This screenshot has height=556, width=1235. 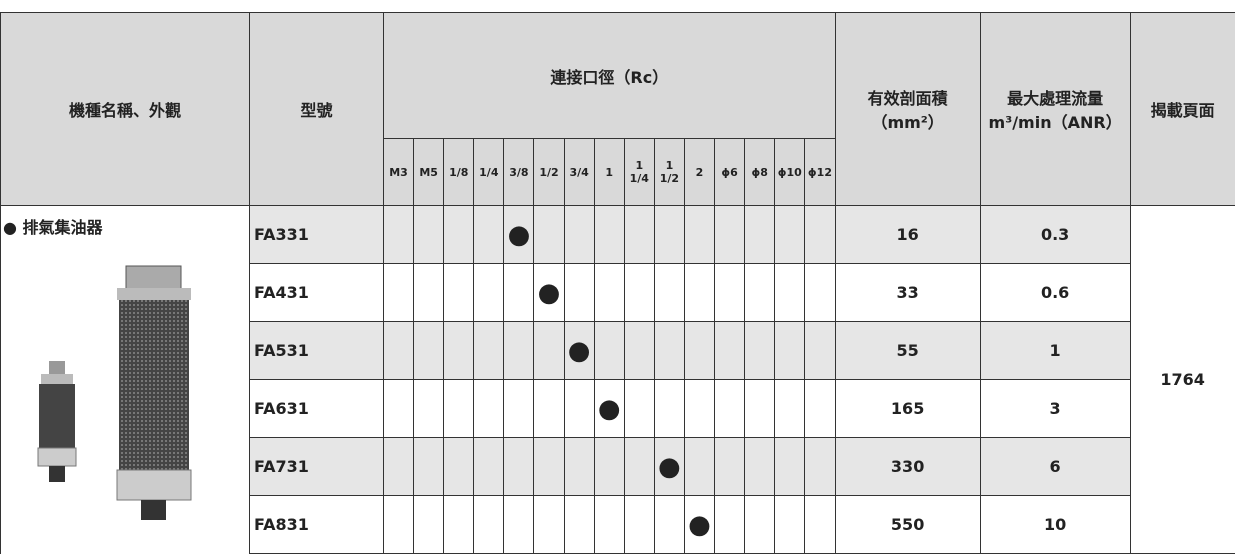 What do you see at coordinates (907, 109) in the screenshot?
I see `area-header: 有效剖面積 （mm²）` at bounding box center [907, 109].